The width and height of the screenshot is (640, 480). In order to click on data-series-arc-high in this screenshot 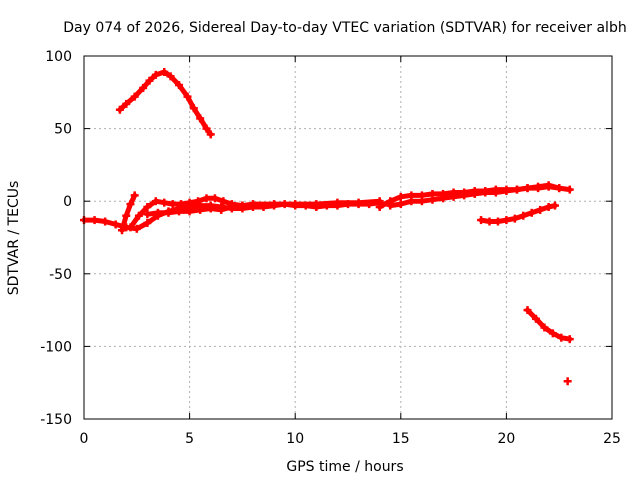, I will do `click(165, 103)`.